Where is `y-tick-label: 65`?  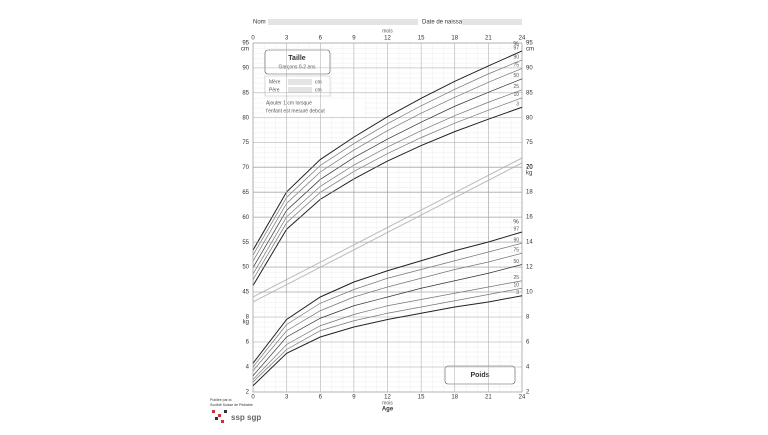 y-tick-label: 65 is located at coordinates (245, 193).